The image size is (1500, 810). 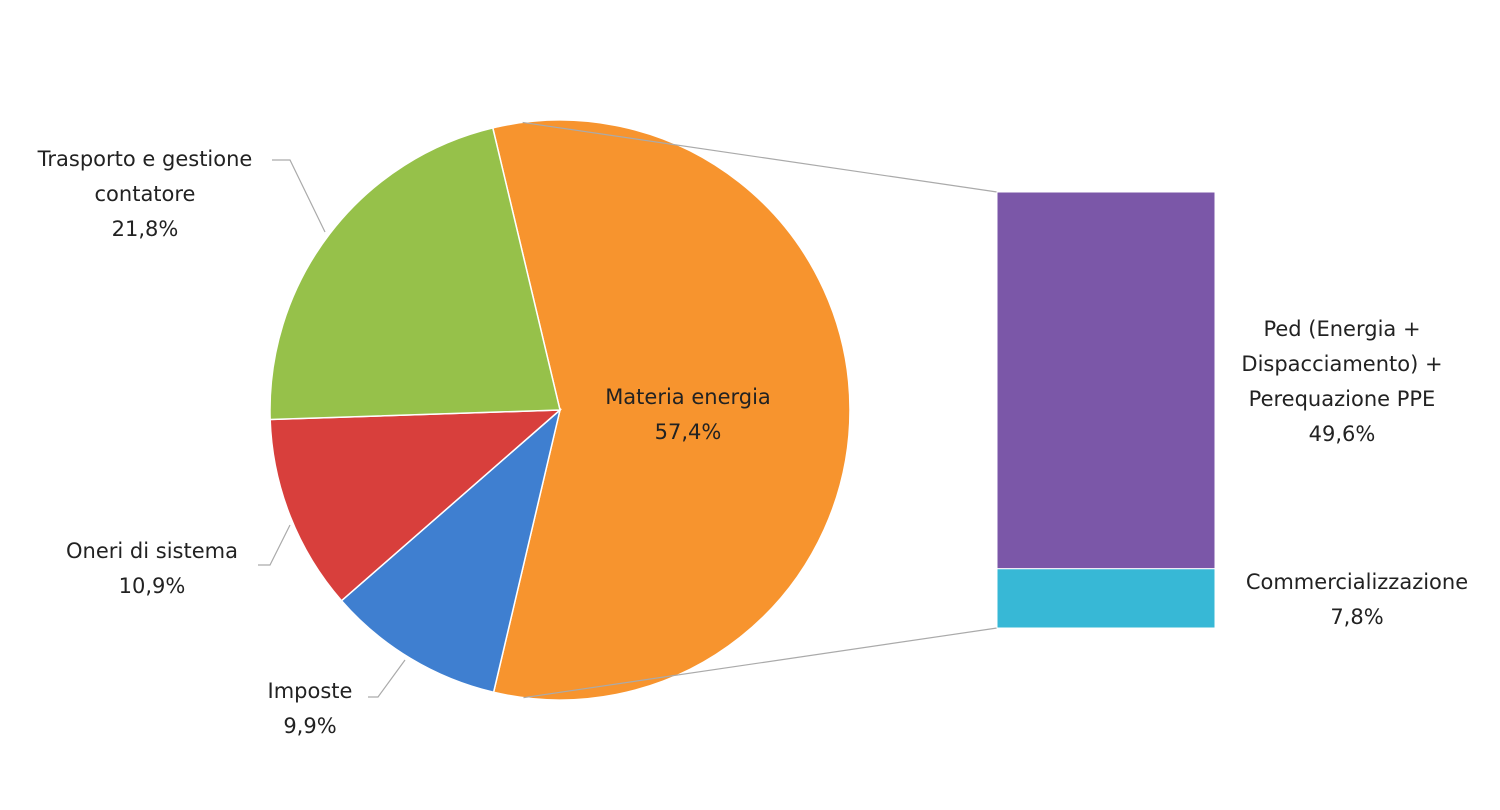 I want to click on slice-label-trasporto: Trasporto e gestione, so click(x=145, y=159).